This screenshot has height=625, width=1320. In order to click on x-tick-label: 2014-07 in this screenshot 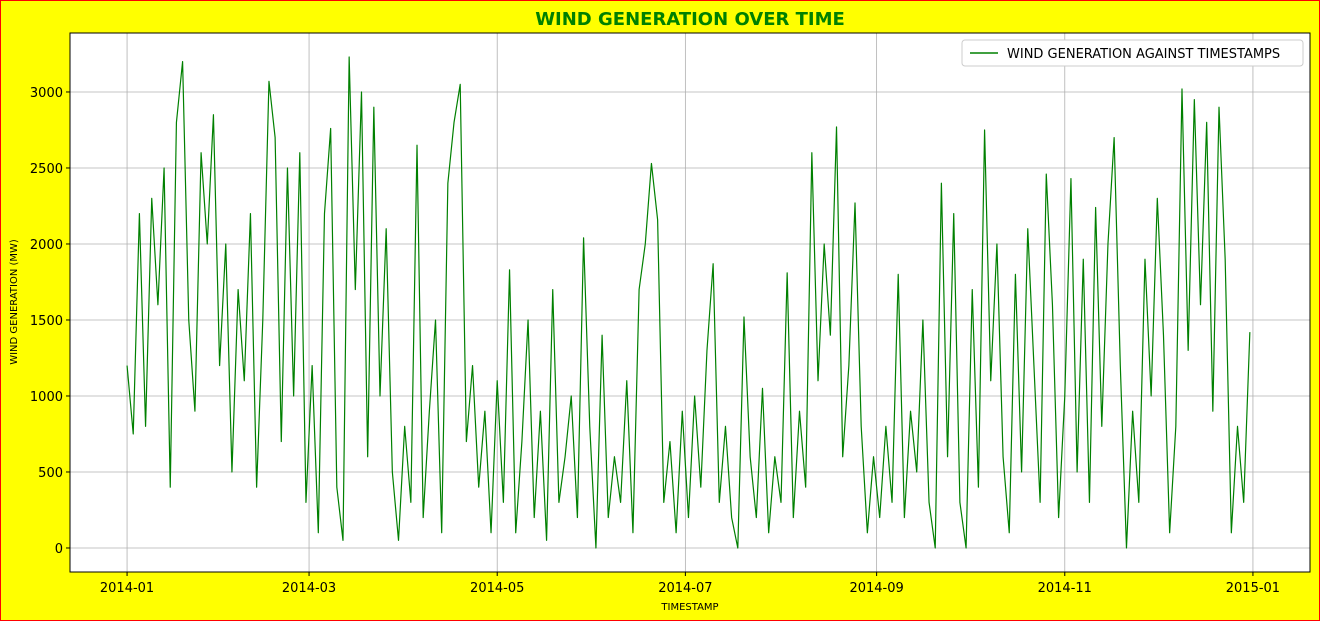, I will do `click(685, 588)`.